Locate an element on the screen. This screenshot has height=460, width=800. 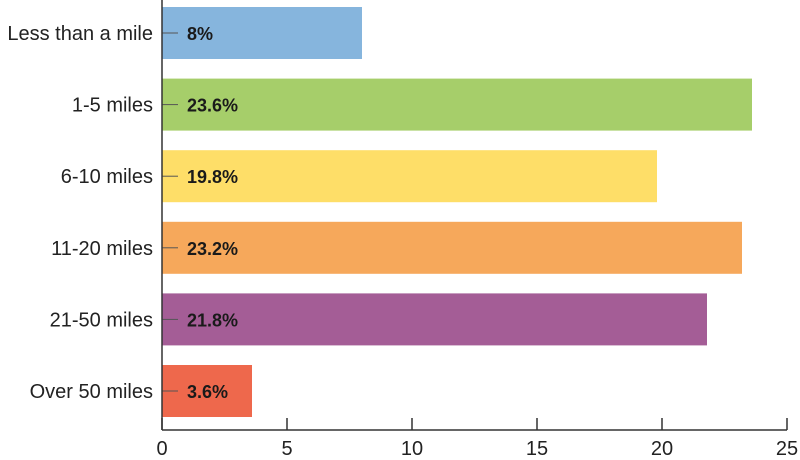
category-label: 11-20 miles is located at coordinates (102, 249).